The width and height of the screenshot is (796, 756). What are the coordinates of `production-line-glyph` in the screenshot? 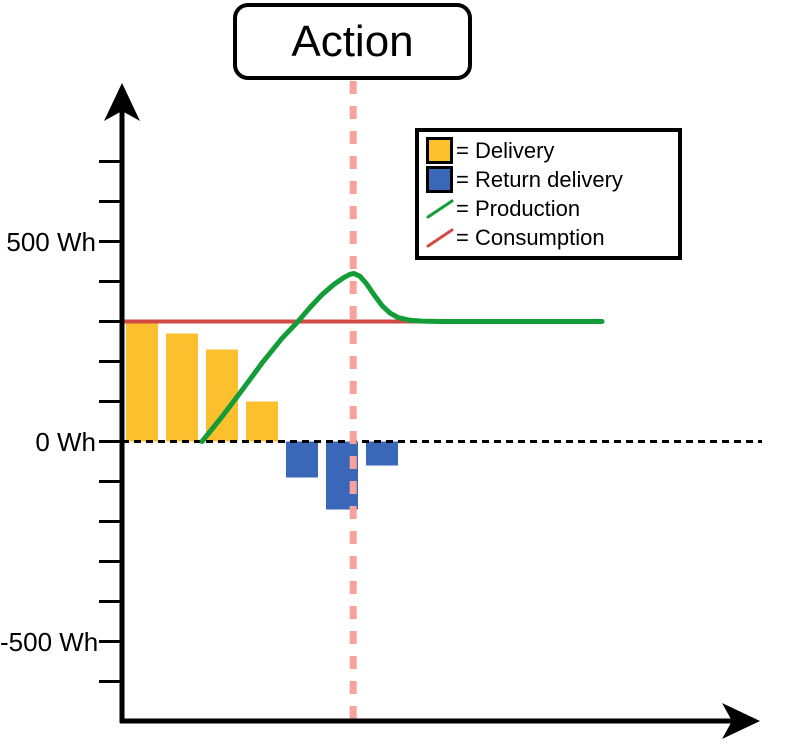 It's located at (440, 208).